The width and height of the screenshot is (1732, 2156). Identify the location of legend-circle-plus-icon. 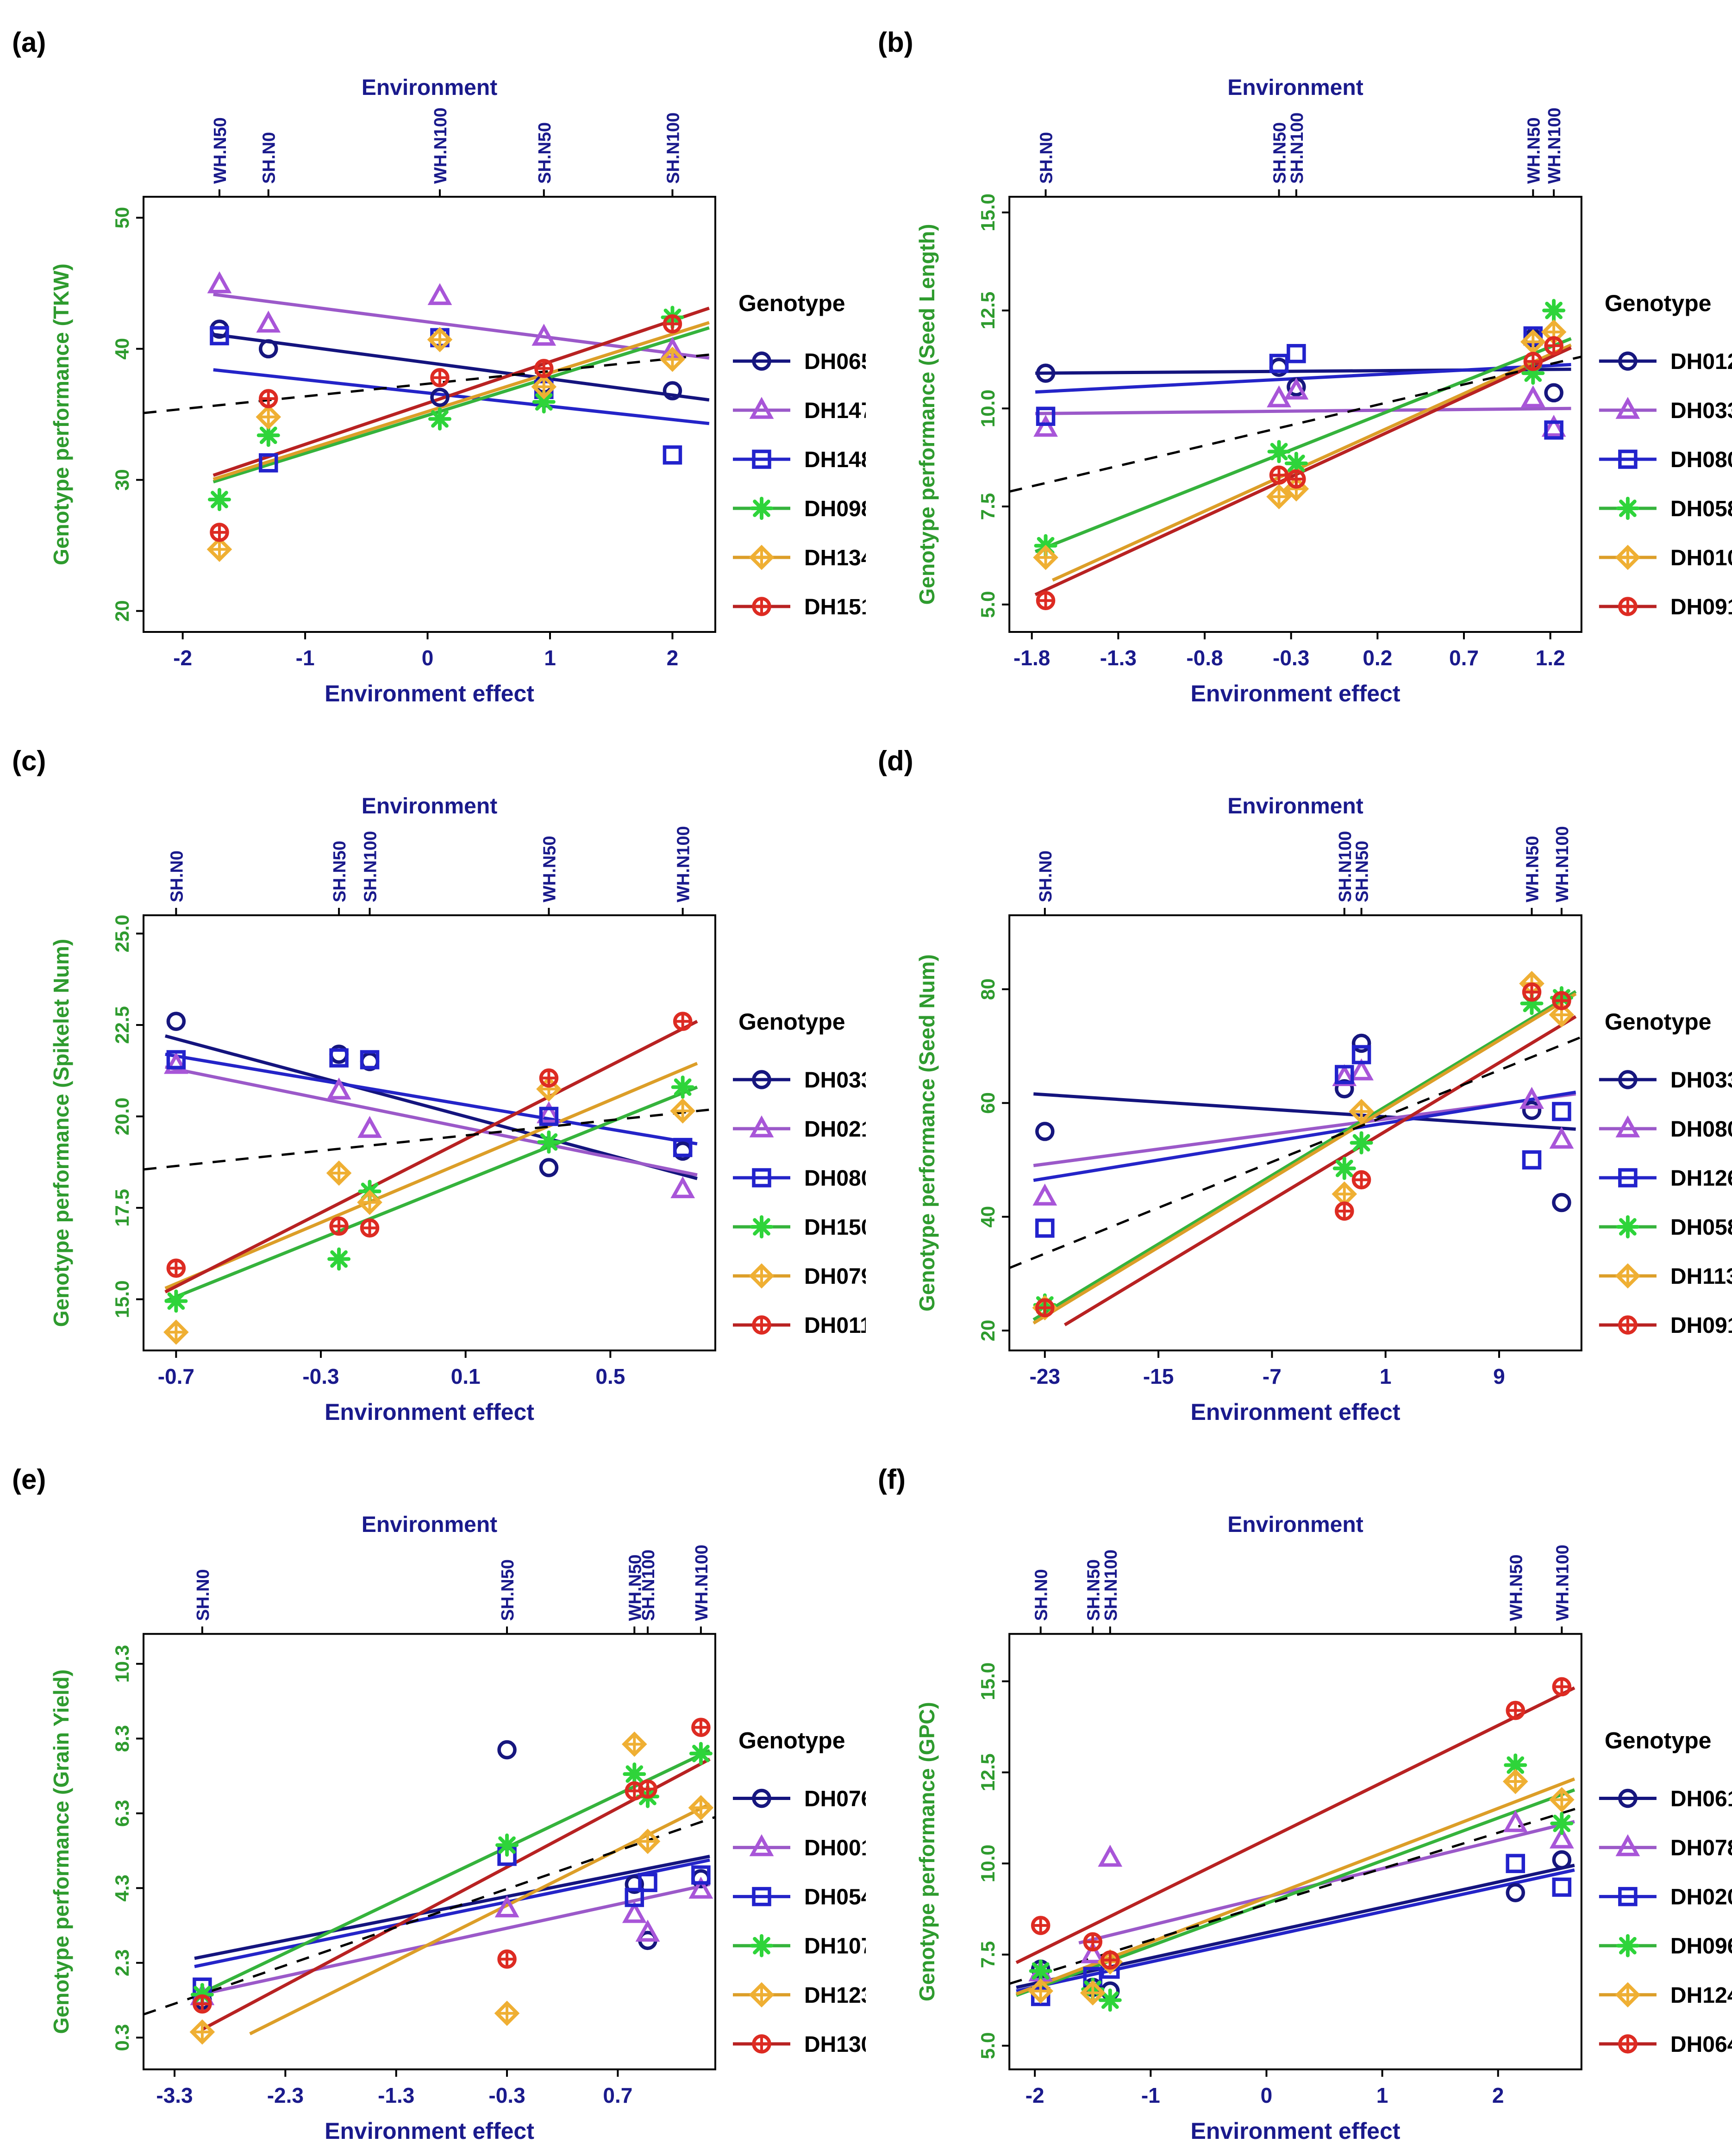
(1628, 2044).